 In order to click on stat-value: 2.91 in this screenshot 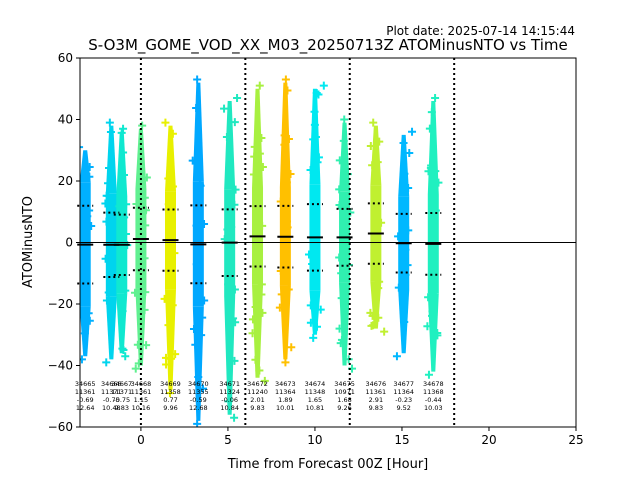, I will do `click(376, 400)`.